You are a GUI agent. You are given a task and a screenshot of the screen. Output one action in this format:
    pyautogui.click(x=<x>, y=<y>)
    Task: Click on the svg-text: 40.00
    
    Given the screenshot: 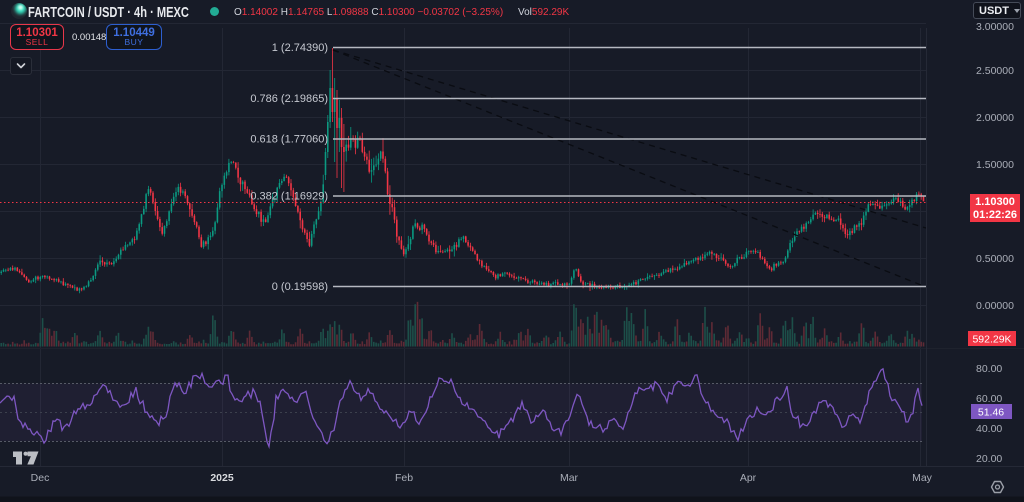 What is the action you would take?
    pyautogui.click(x=989, y=429)
    